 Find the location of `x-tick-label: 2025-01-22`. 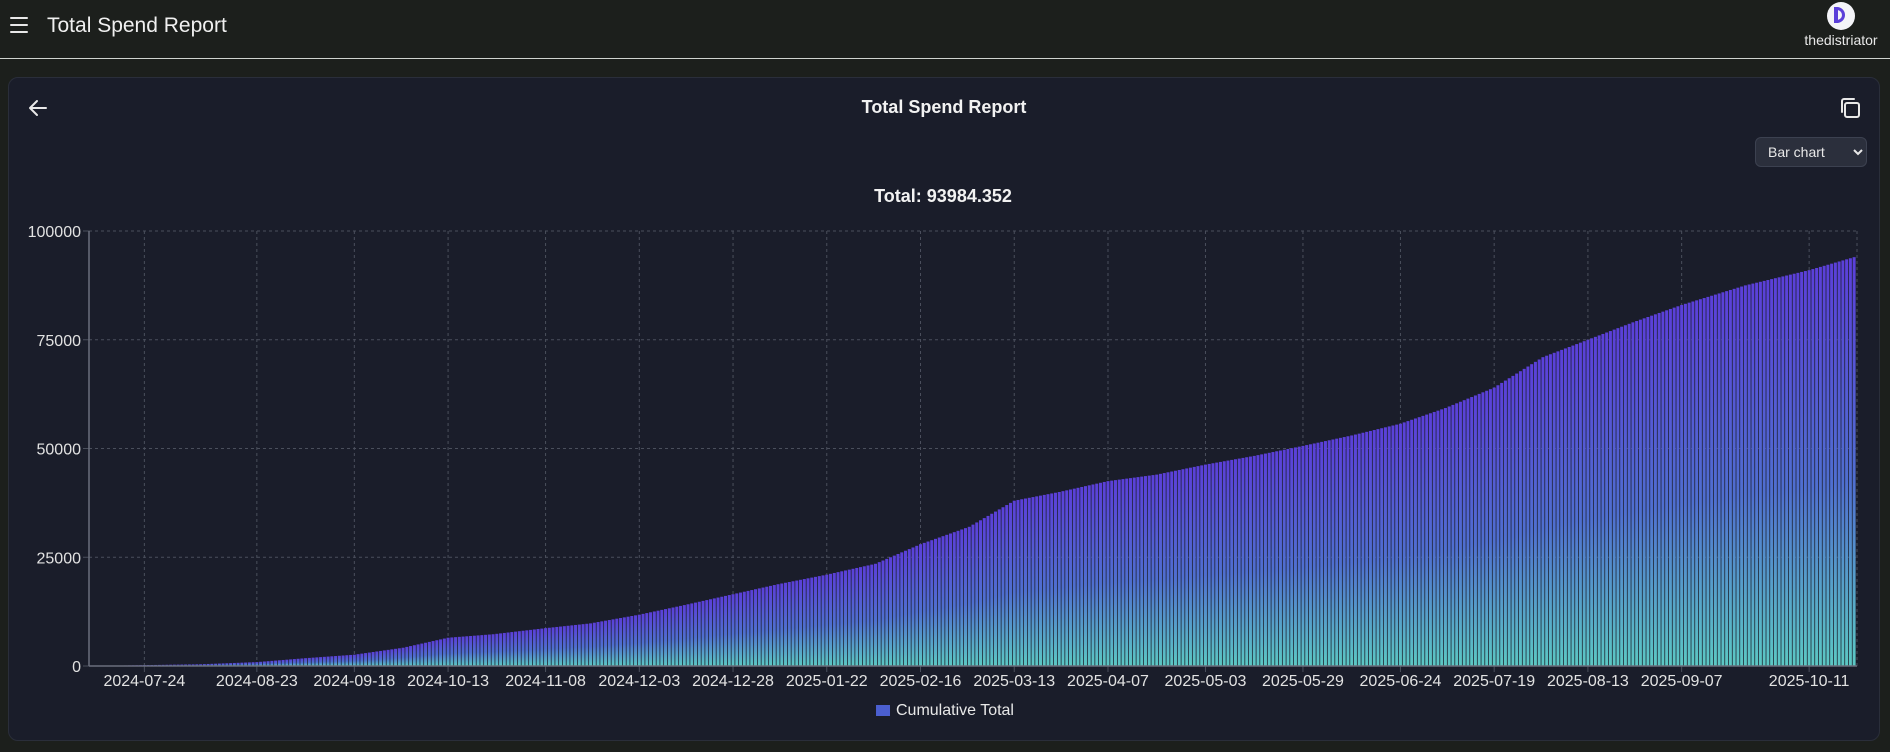

x-tick-label: 2025-01-22 is located at coordinates (827, 681).